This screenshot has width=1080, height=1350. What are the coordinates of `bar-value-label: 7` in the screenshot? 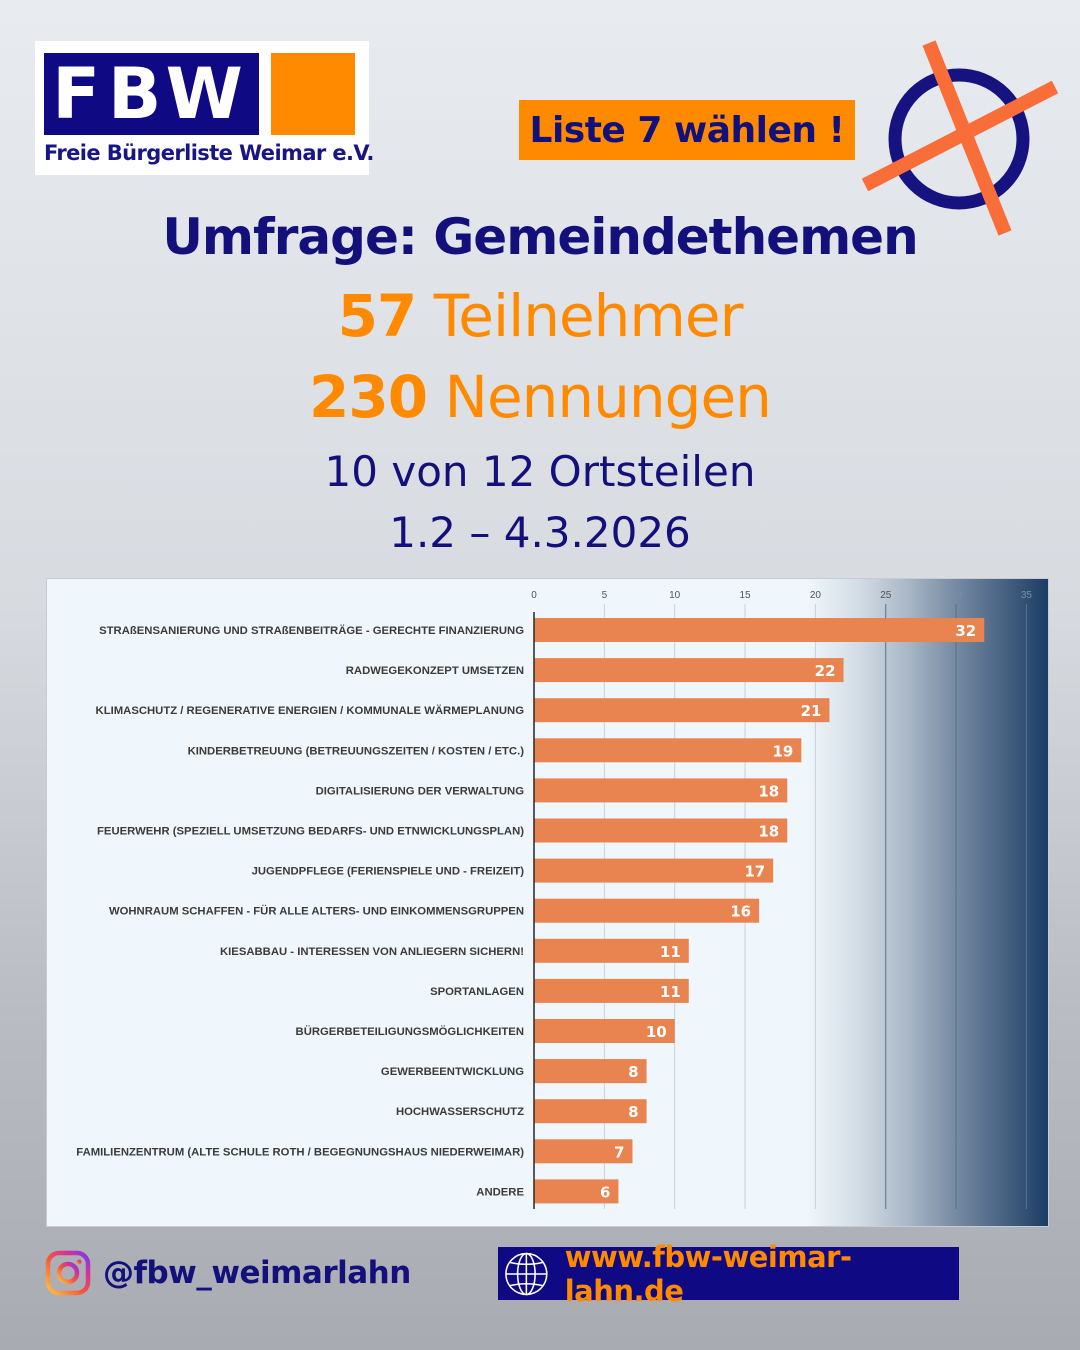 It's located at (619, 1152).